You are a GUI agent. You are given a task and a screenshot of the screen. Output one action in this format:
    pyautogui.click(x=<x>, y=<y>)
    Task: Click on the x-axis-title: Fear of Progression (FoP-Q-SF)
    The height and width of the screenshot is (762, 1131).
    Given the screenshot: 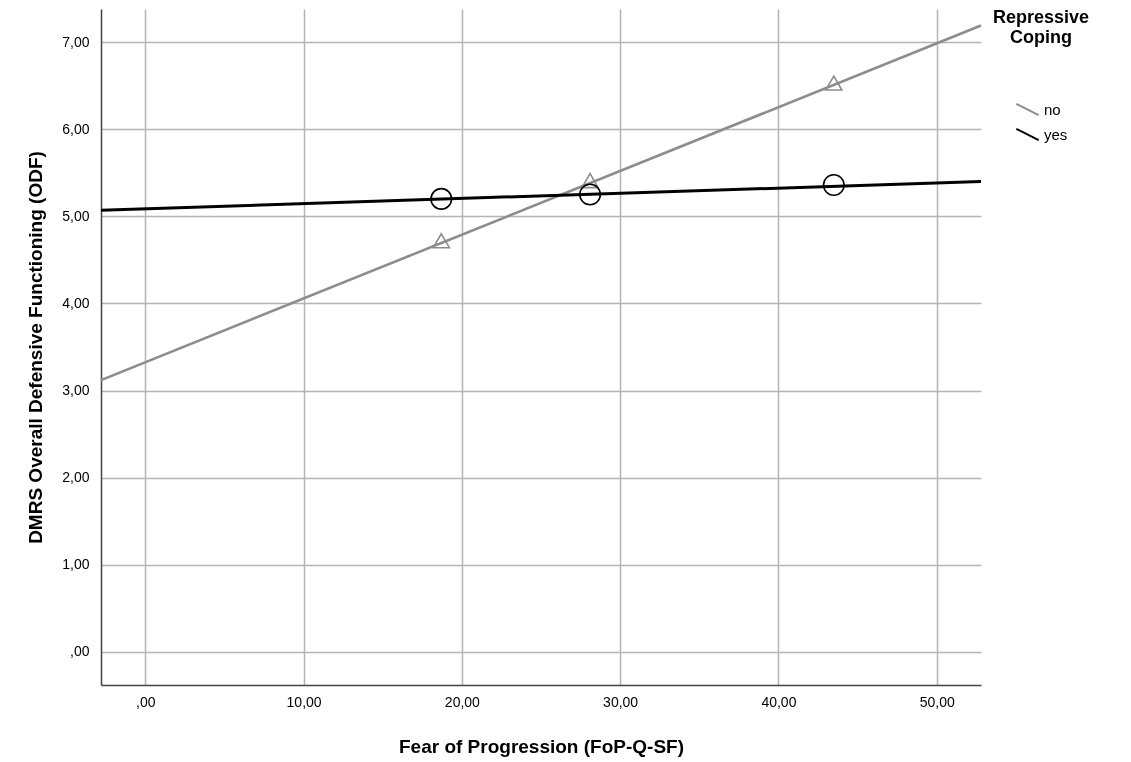 What is the action you would take?
    pyautogui.click(x=541, y=746)
    